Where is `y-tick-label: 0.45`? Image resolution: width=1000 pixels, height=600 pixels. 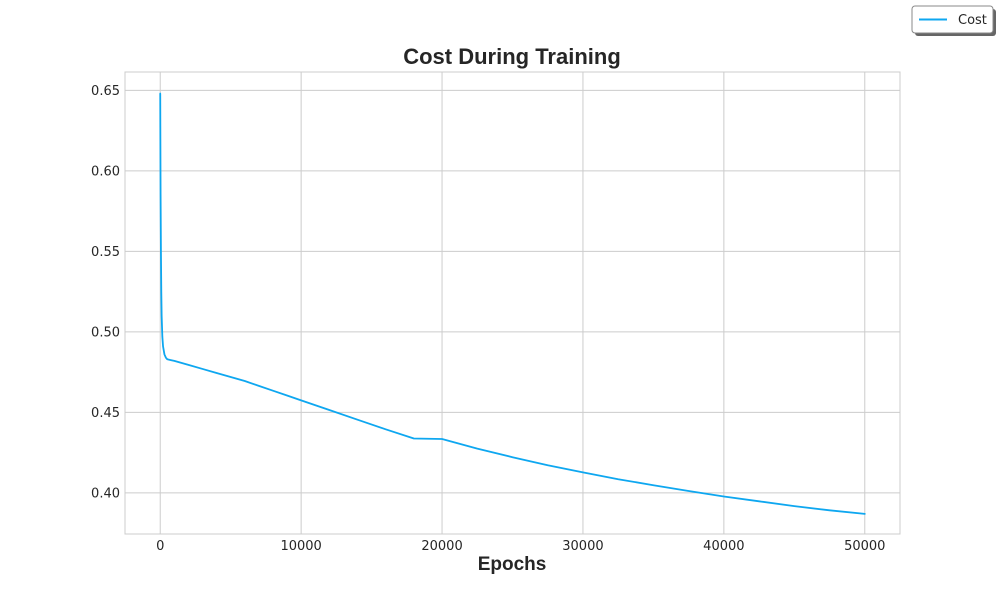 y-tick-label: 0.45 is located at coordinates (105, 413).